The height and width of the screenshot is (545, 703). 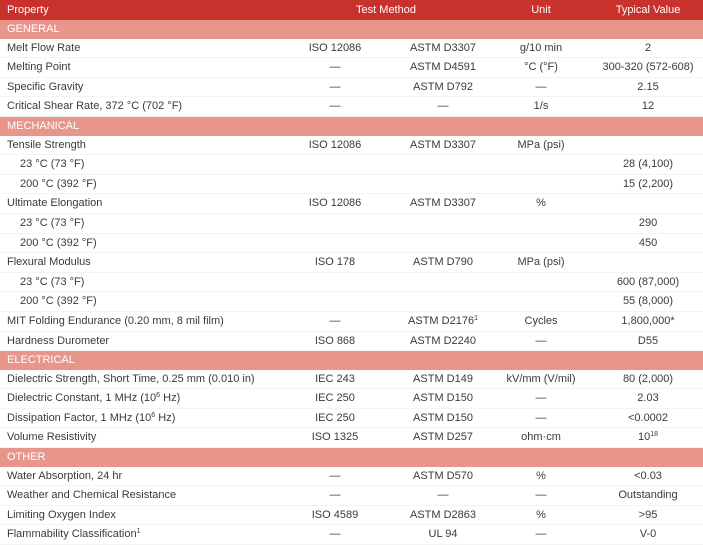 What do you see at coordinates (648, 222) in the screenshot?
I see `typical-value-label: 290` at bounding box center [648, 222].